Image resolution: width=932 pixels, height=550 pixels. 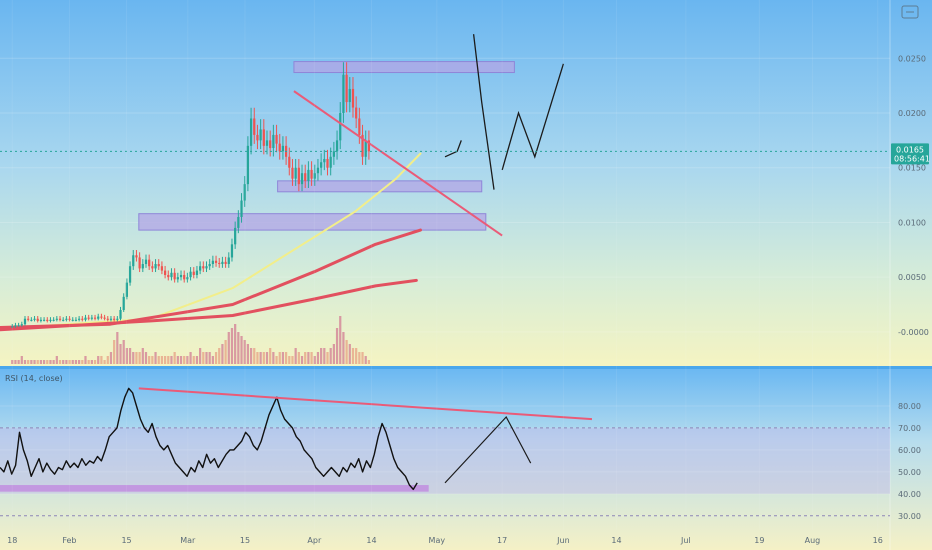 I want to click on rsi-support-zone, so click(x=214, y=488).